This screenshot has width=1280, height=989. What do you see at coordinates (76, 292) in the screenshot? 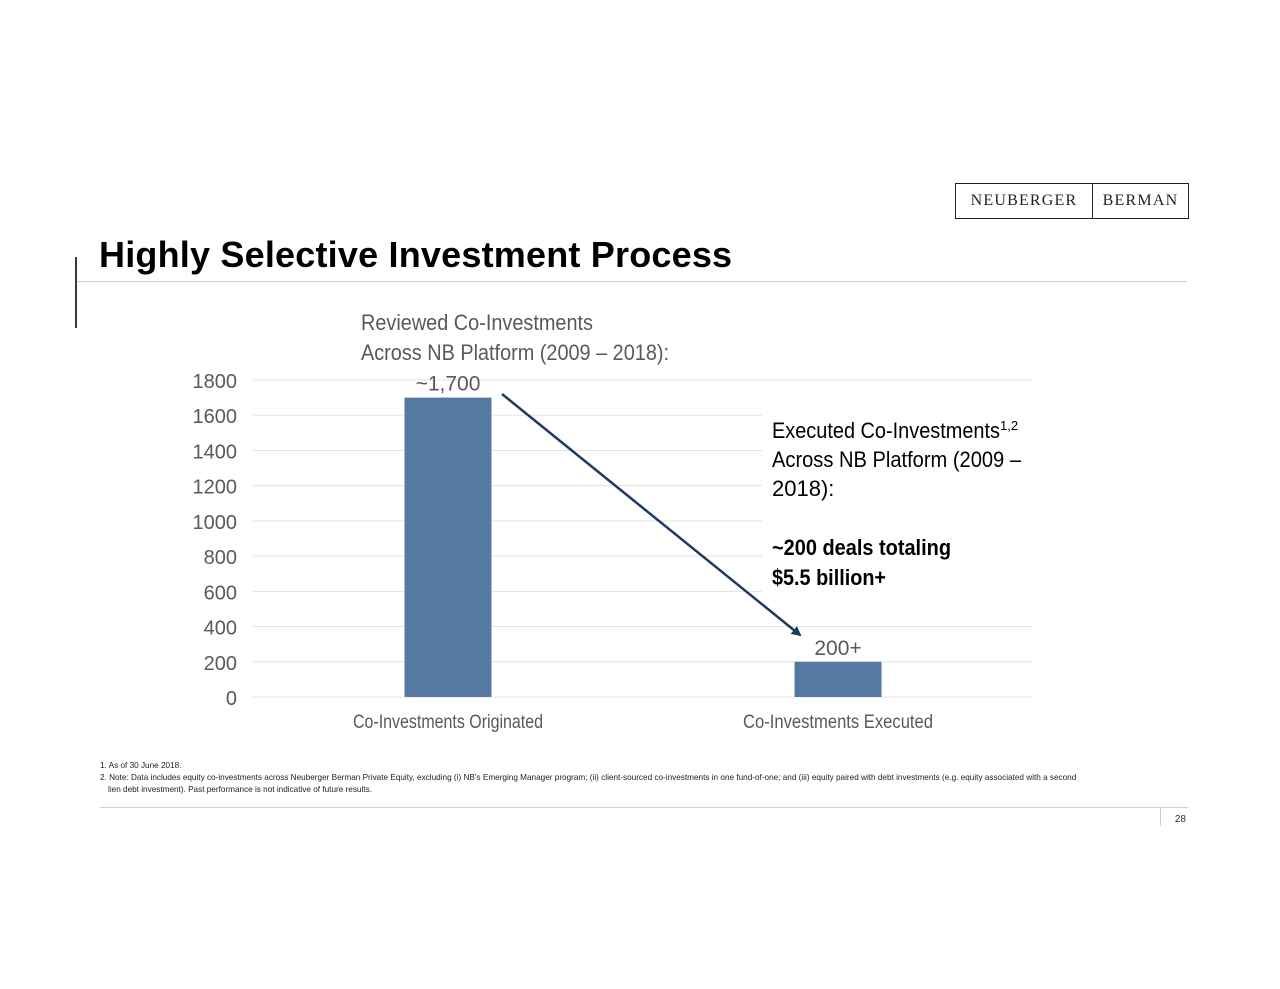
I see `title-accent-bar` at bounding box center [76, 292].